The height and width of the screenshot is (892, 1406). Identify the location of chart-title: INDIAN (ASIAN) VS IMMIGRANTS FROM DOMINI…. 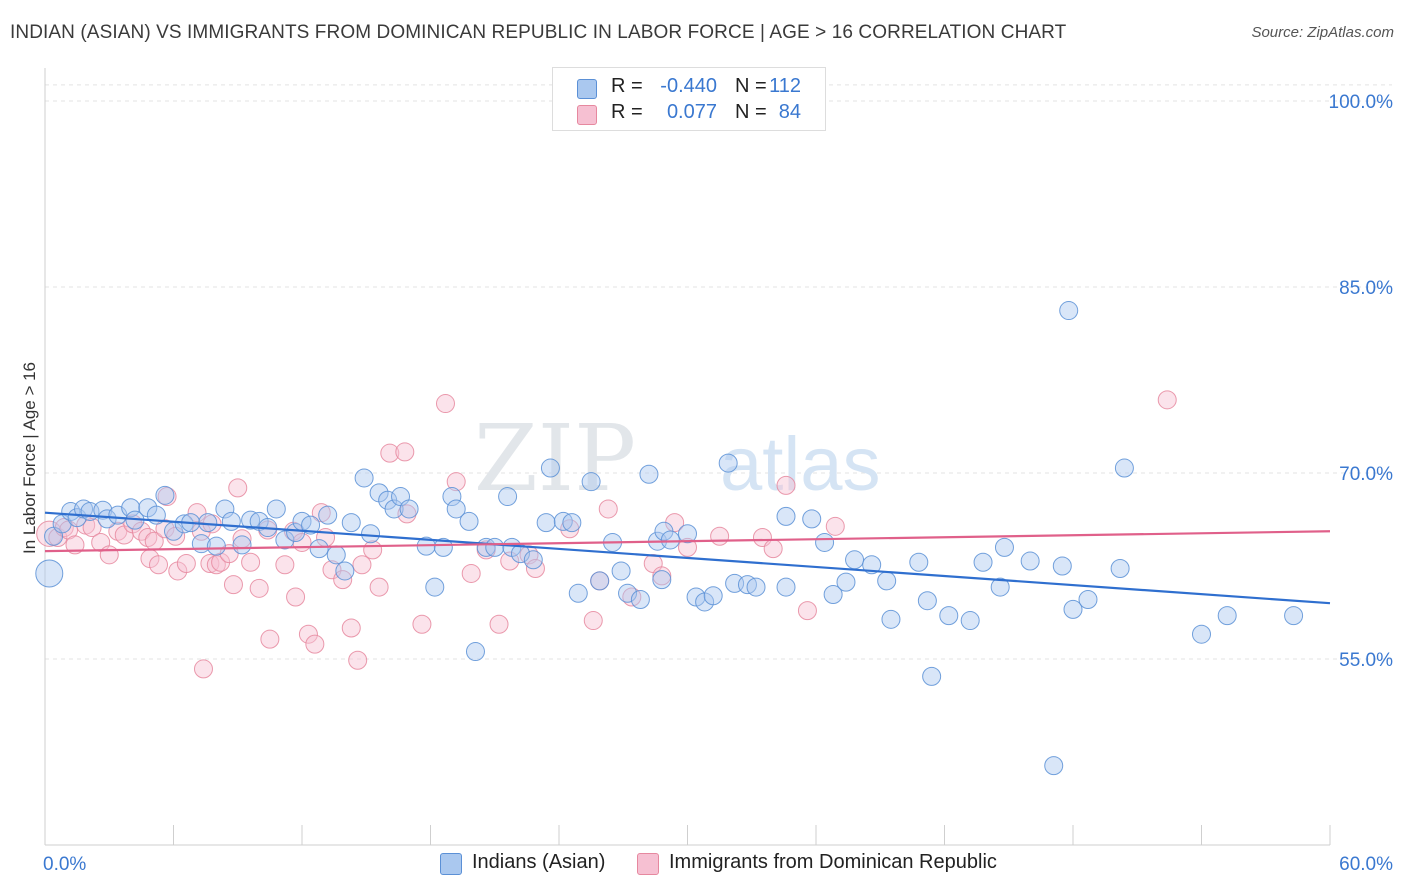
(538, 32).